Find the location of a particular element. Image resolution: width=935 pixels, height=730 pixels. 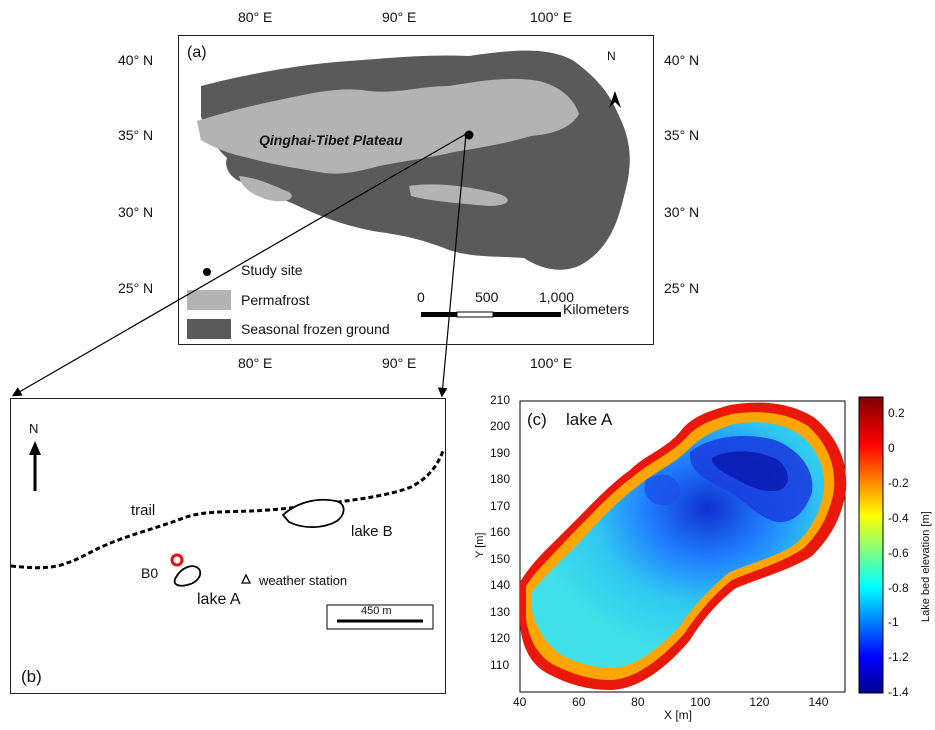

y-tick-190: 190 is located at coordinates (500, 452).